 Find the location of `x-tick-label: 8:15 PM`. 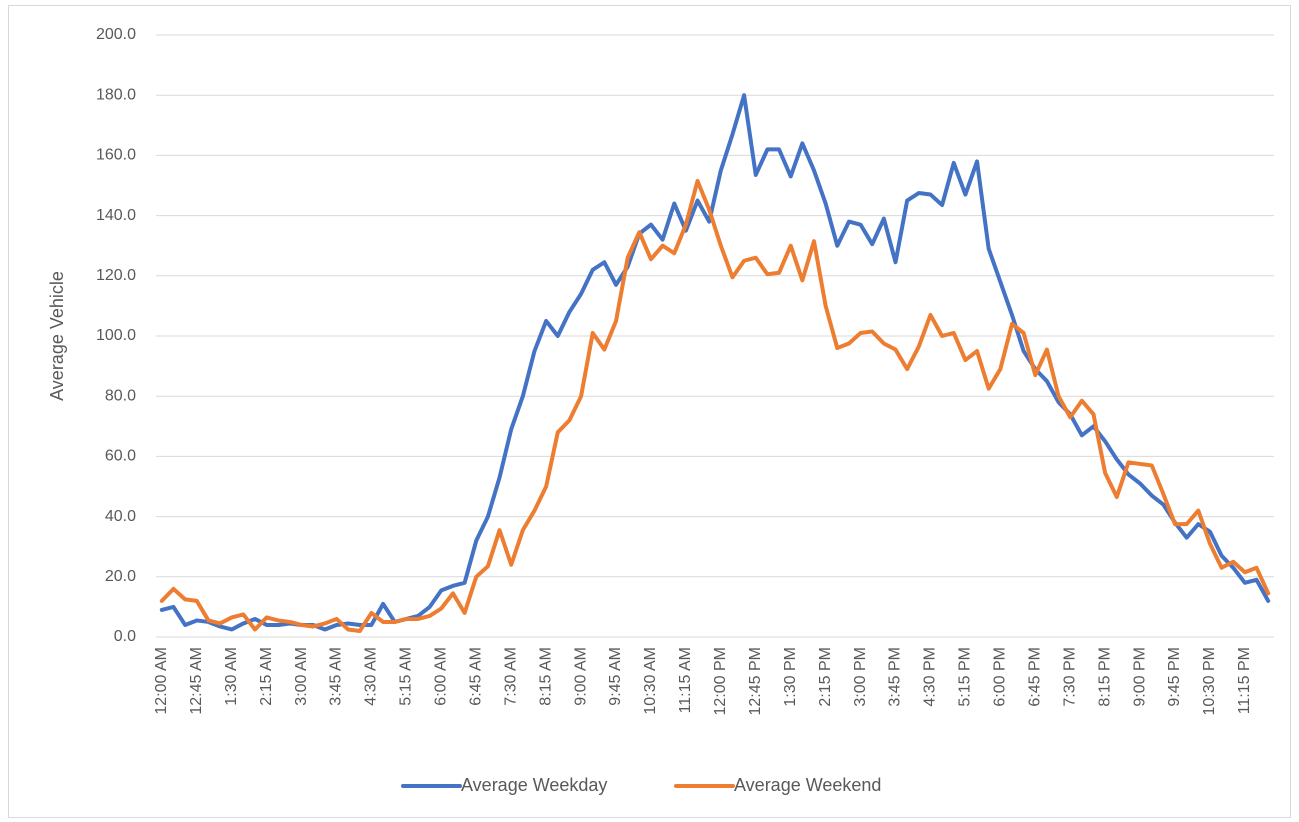

x-tick-label: 8:15 PM is located at coordinates (1104, 677).